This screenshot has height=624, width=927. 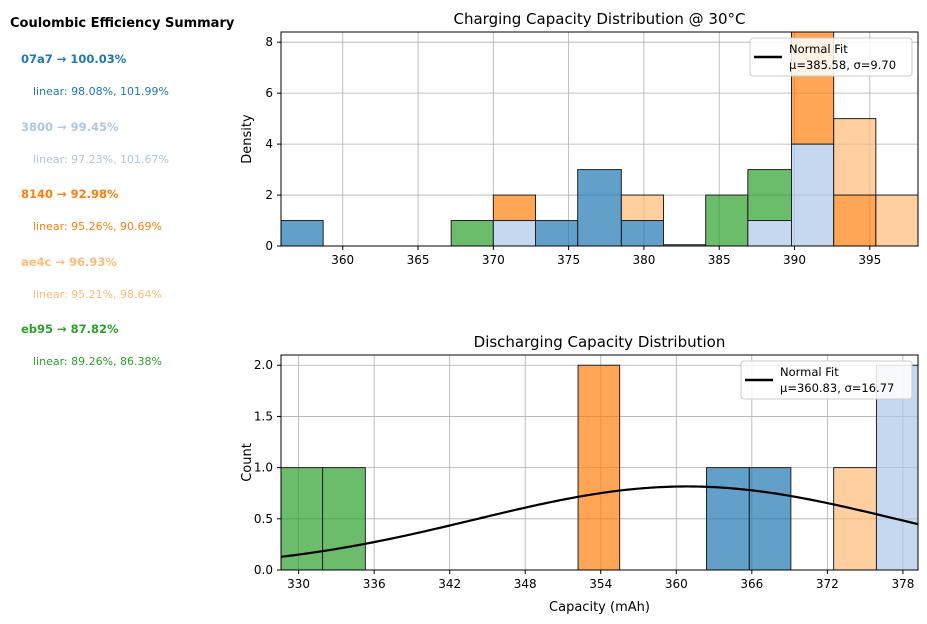 I want to click on efficiency-entry-heading: eb95 → 87.82%, so click(x=70, y=329).